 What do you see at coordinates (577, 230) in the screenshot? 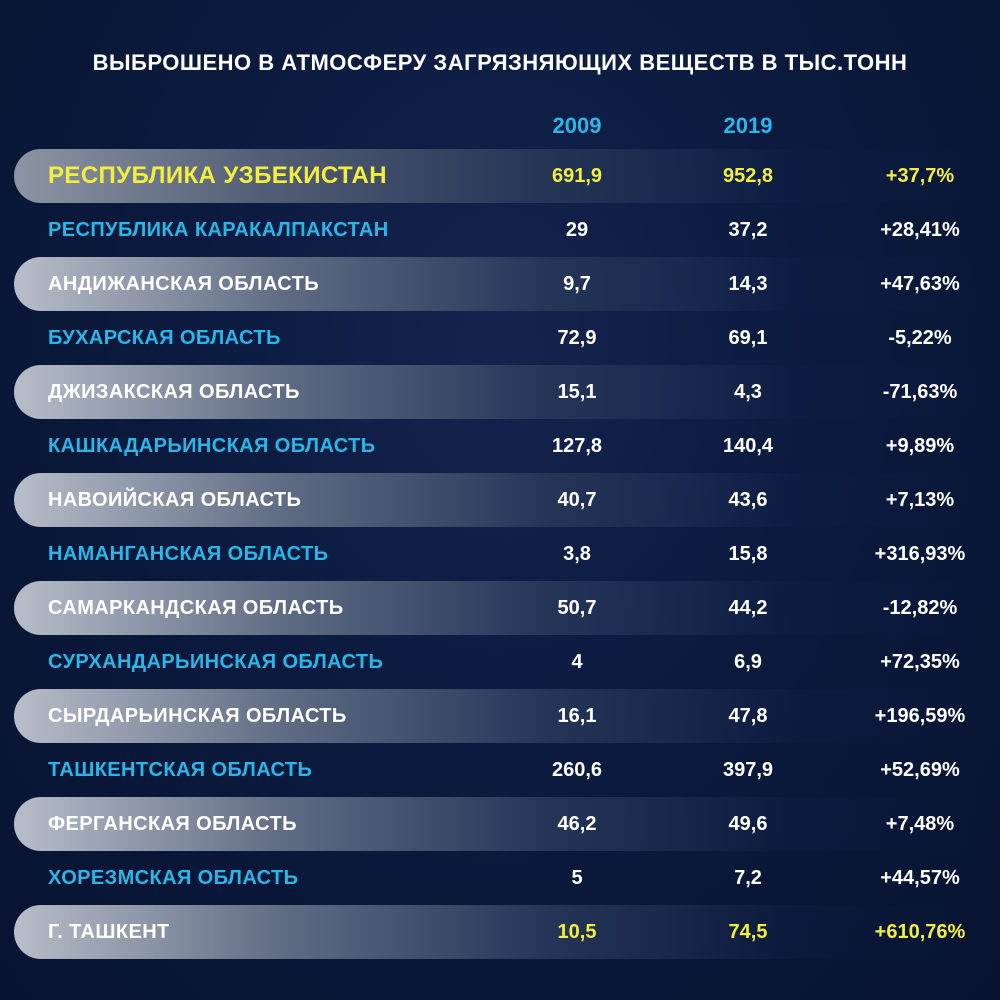
I see `value-2009: 29` at bounding box center [577, 230].